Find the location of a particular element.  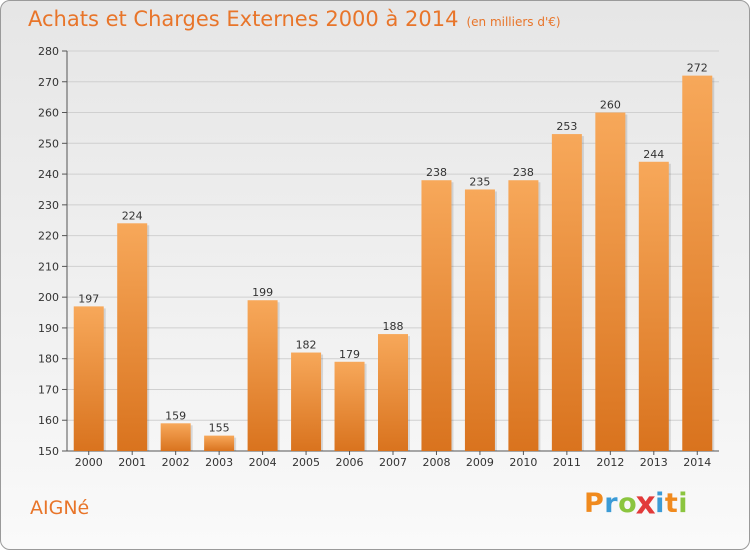

bar-value-label: 244 is located at coordinates (653, 154).